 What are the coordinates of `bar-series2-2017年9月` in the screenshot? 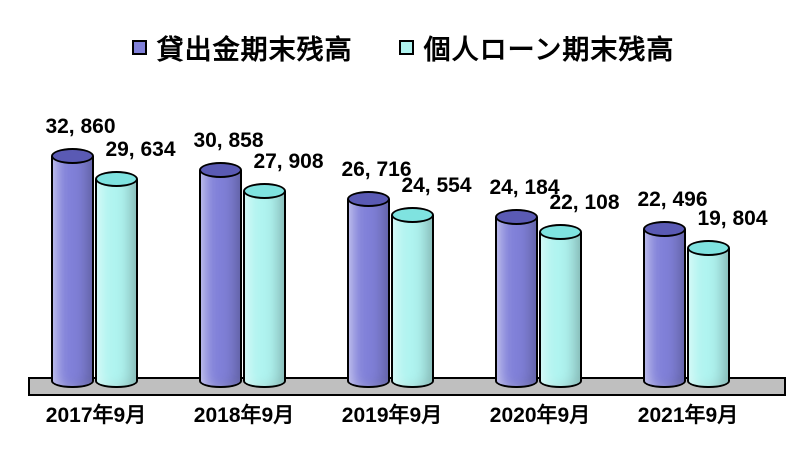 It's located at (116, 279).